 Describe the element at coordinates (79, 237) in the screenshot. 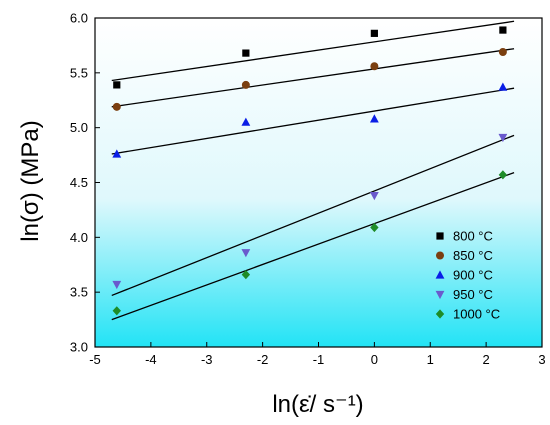

I see `y-tick-label: 4.0` at that location.